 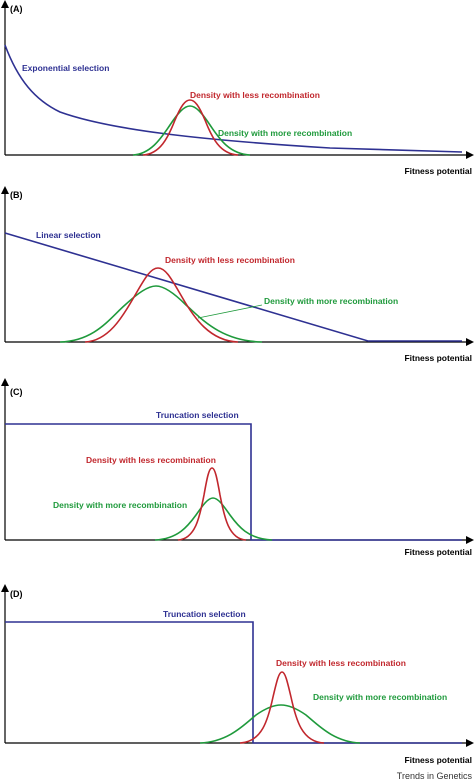 I want to click on truncation-selection-step, so click(x=233, y=482).